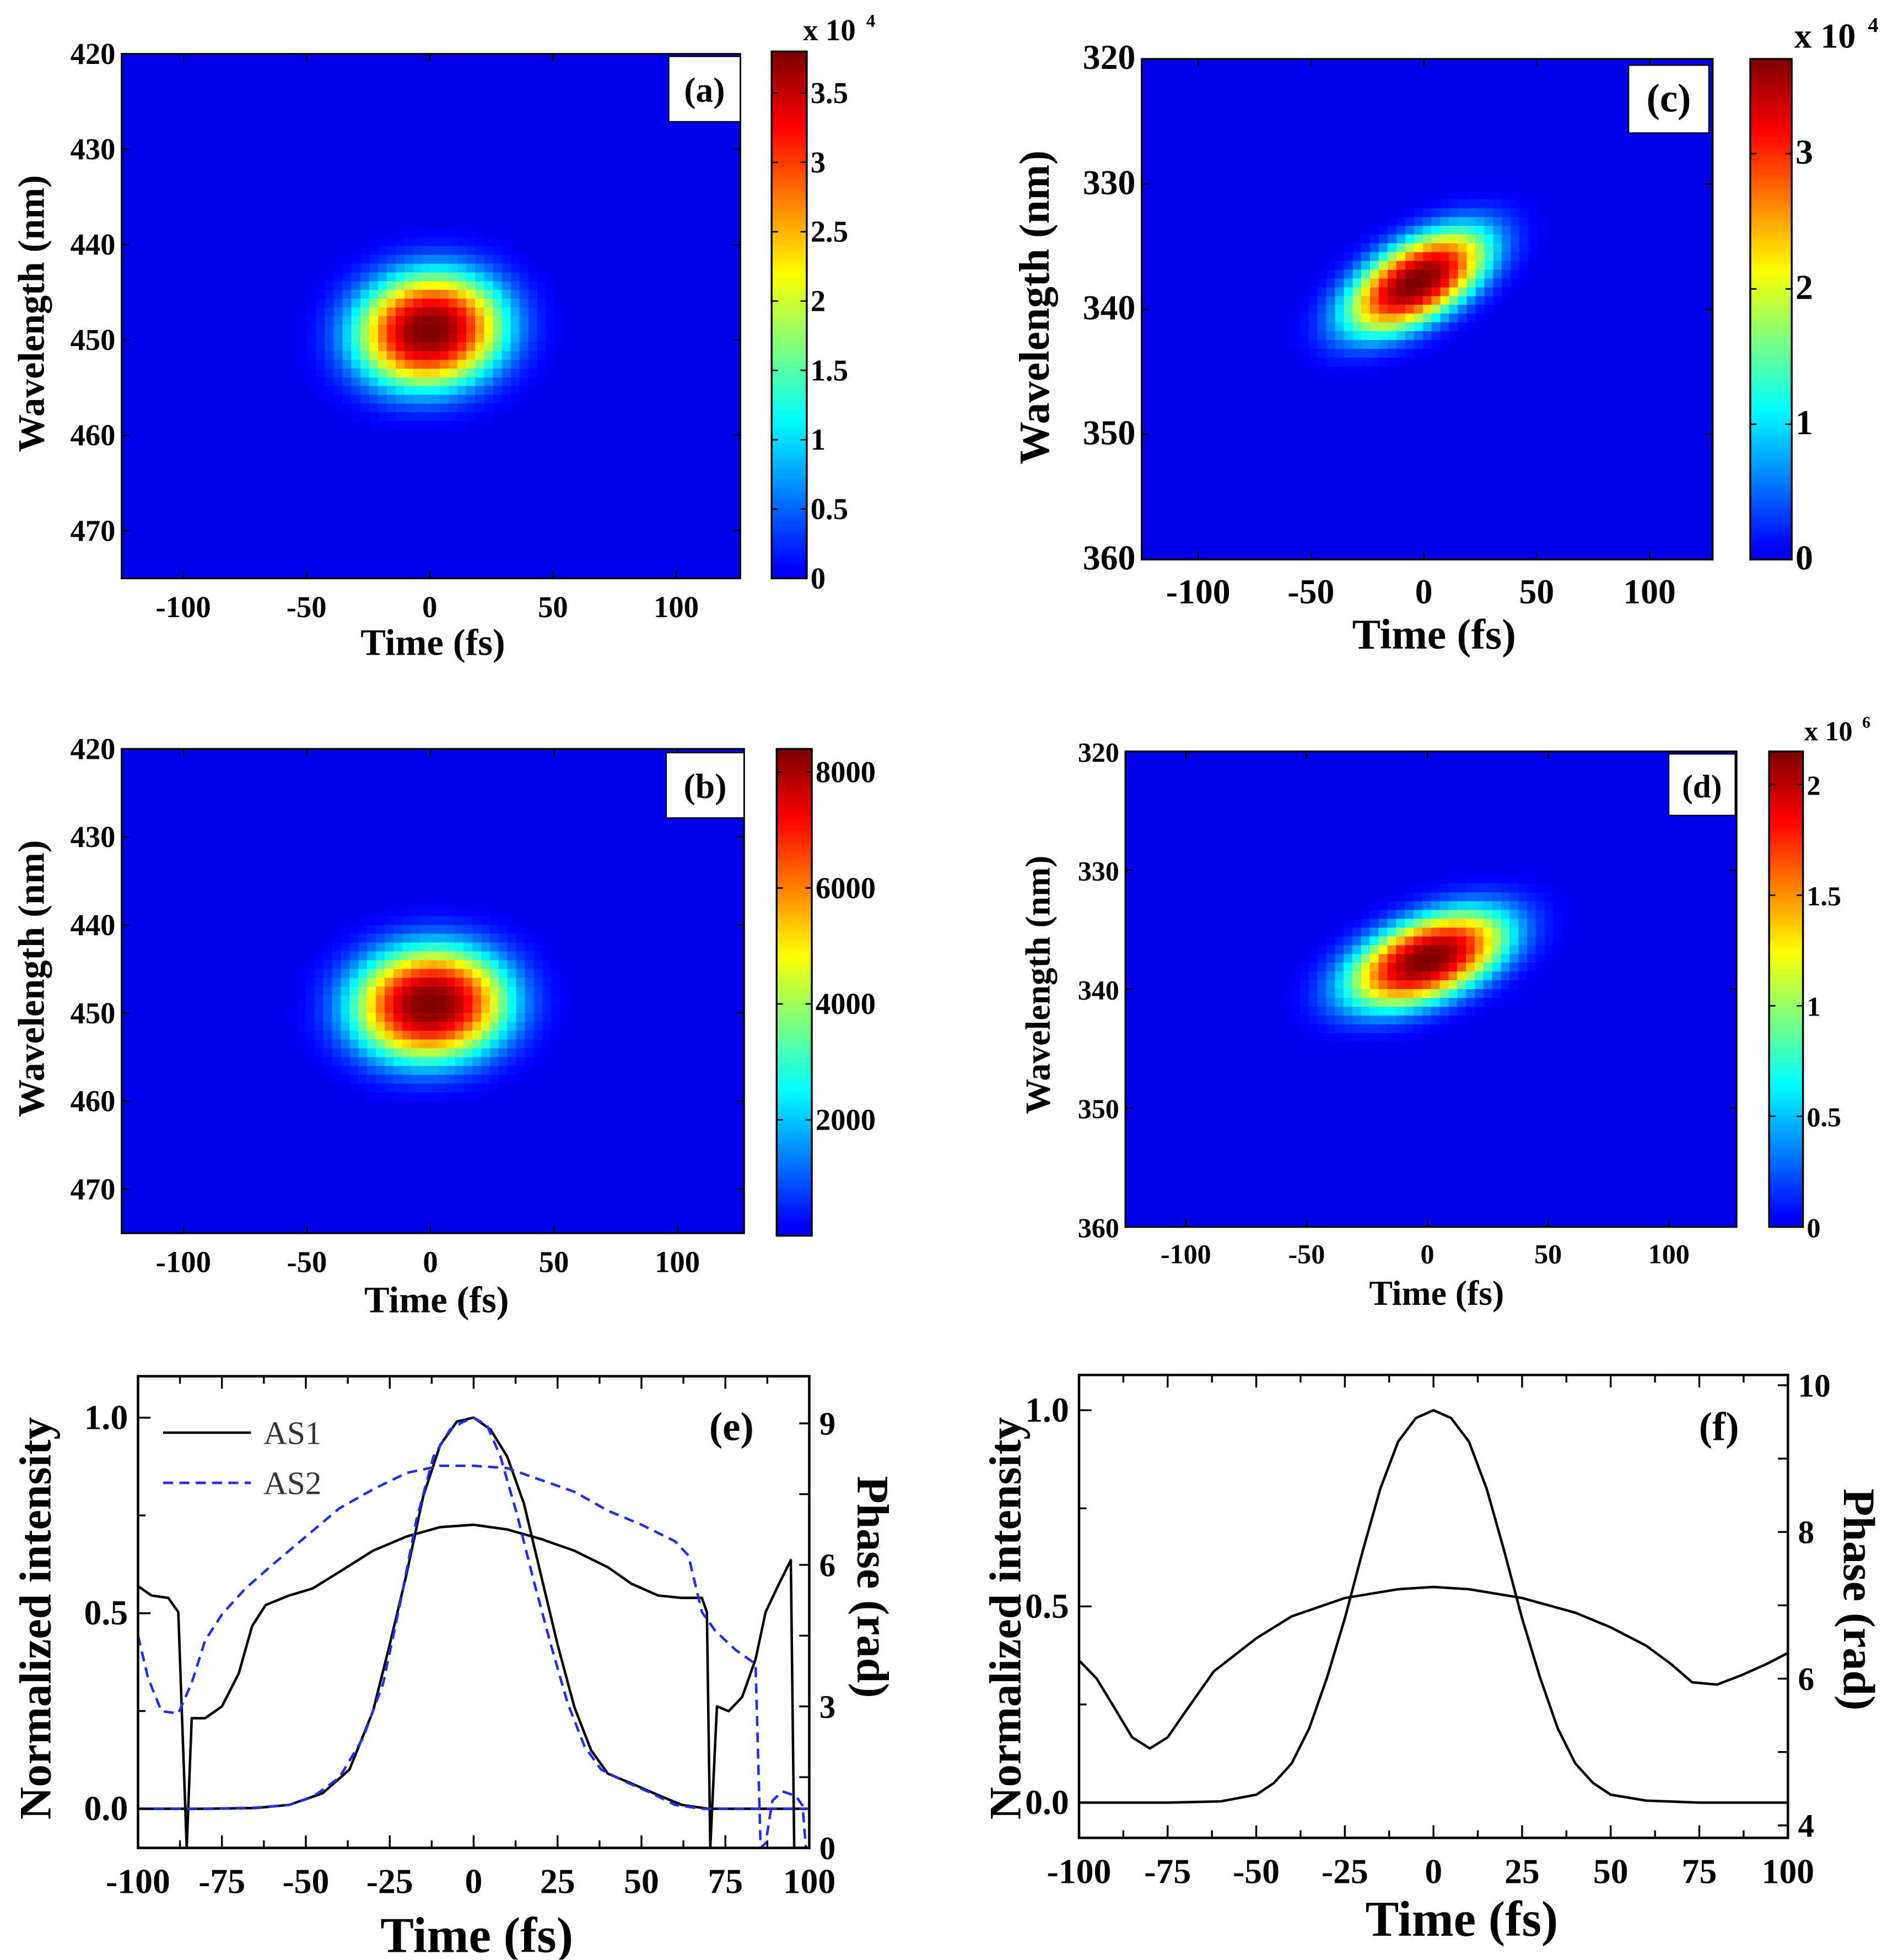 This screenshot has height=1960, width=1882. I want to click on panel-label: (c), so click(1669, 99).